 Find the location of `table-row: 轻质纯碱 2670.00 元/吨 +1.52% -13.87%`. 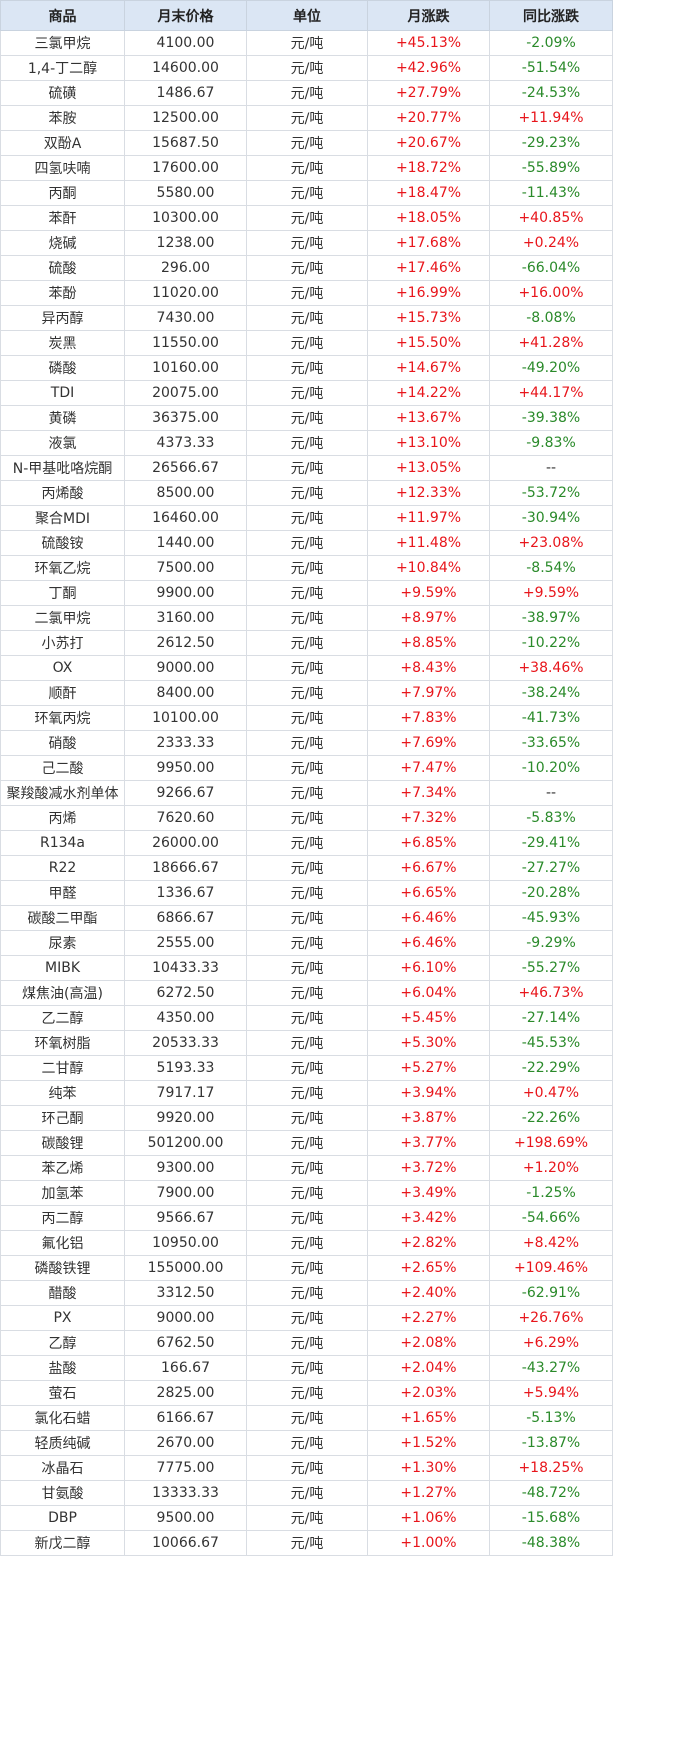

table-row: 轻质纯碱 2670.00 元/吨 +1.52% -13.87% is located at coordinates (306, 1443).